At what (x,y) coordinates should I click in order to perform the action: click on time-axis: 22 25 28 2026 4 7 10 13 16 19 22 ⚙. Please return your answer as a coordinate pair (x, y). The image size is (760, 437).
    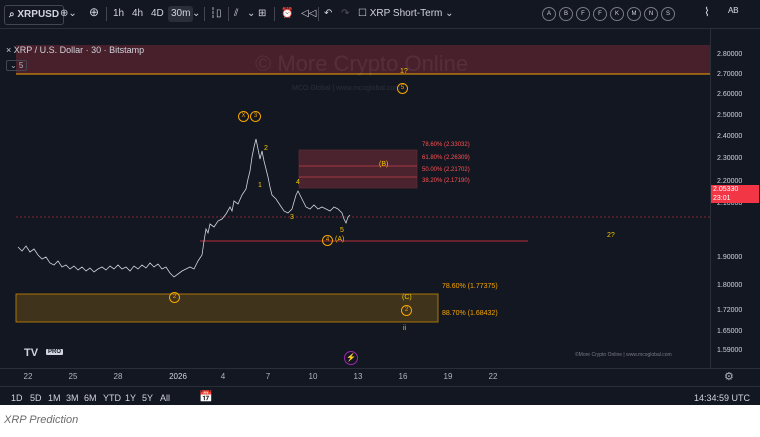
    Looking at the image, I should click on (380, 377).